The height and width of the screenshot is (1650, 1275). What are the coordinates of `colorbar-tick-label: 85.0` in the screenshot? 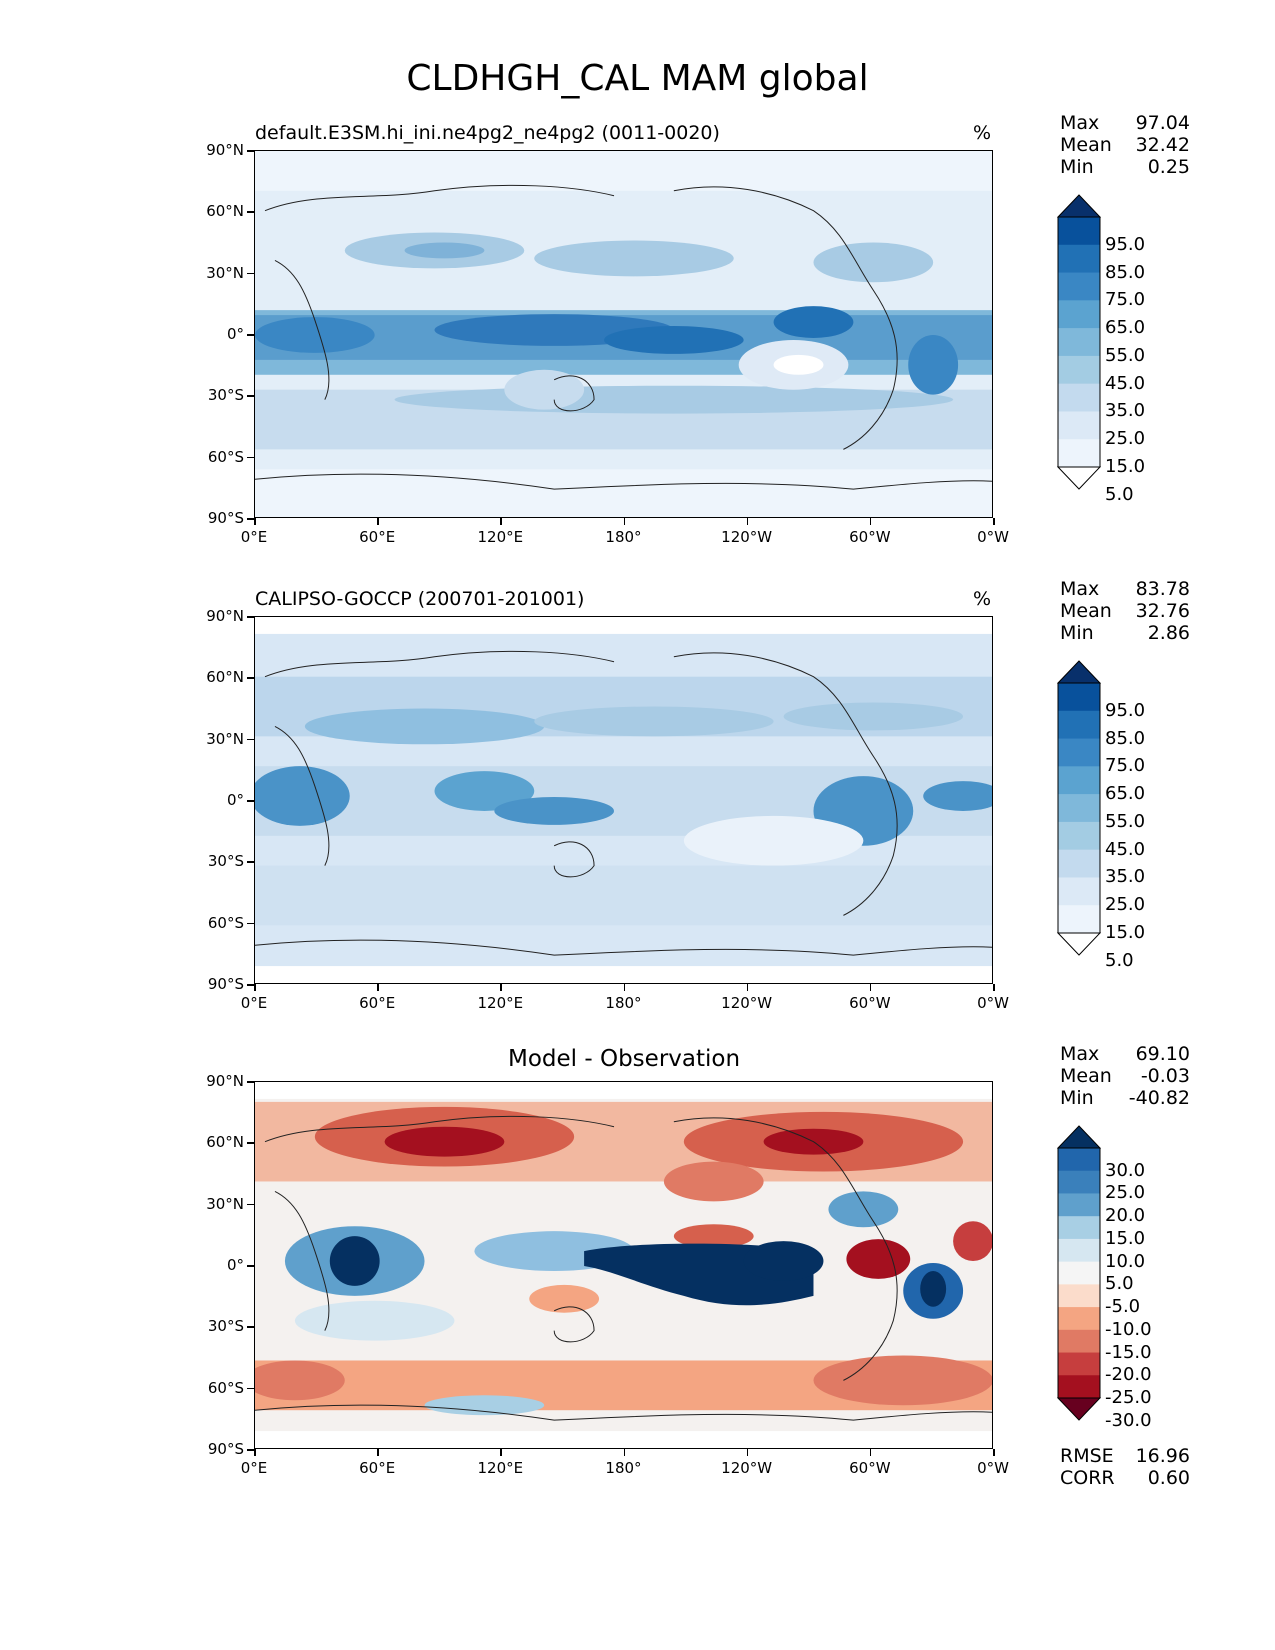 It's located at (1125, 738).